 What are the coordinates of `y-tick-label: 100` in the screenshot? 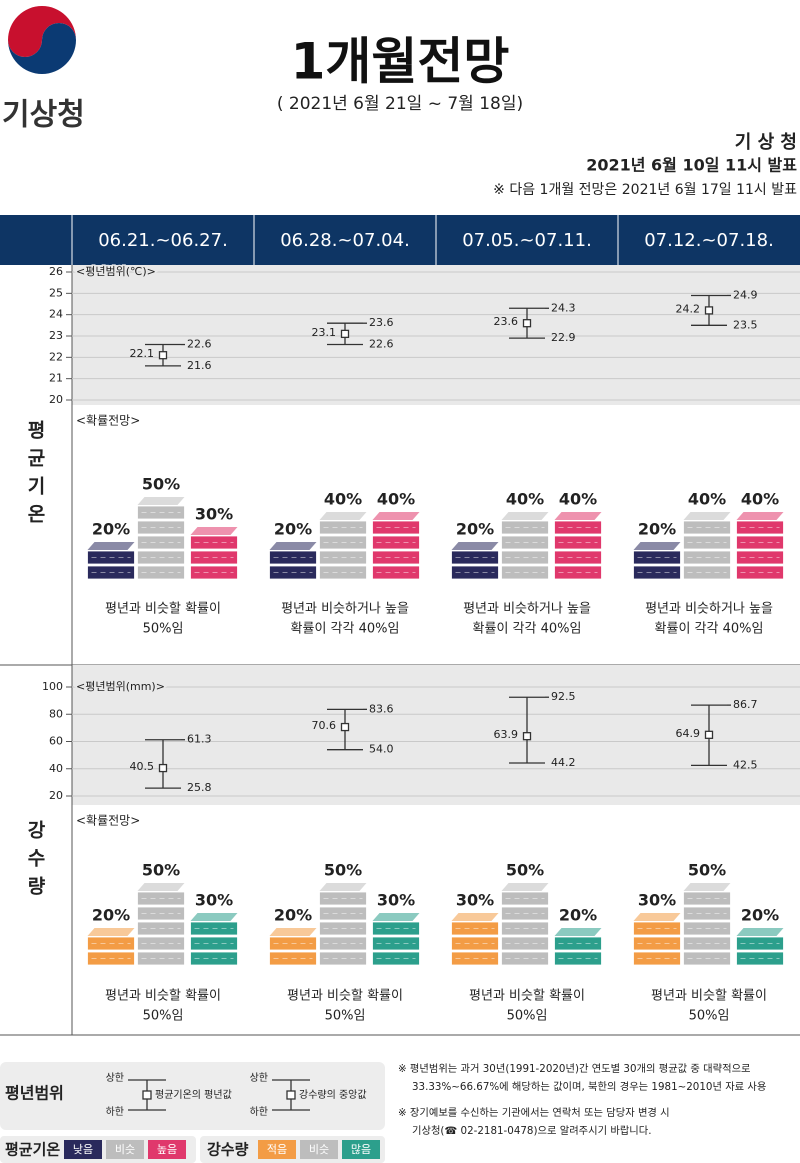 It's located at (52, 686).